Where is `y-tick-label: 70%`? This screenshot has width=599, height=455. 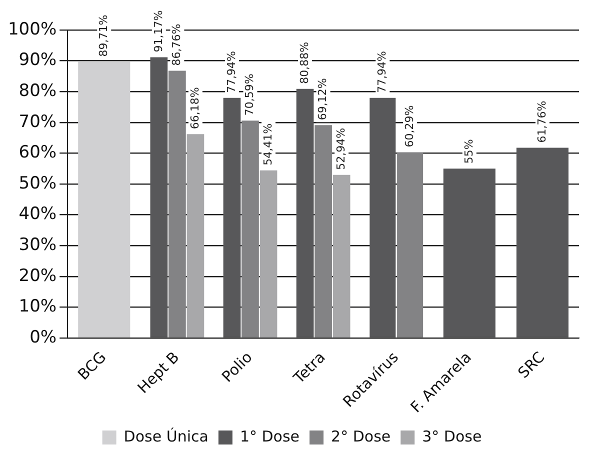 y-tick-label: 70% is located at coordinates (37, 122).